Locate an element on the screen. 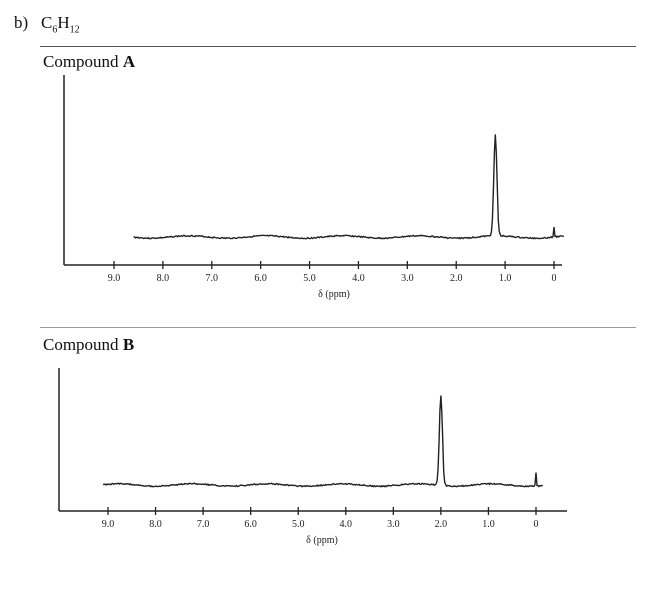 The image size is (658, 609). chart-a-title: Compound A is located at coordinates (89, 62).